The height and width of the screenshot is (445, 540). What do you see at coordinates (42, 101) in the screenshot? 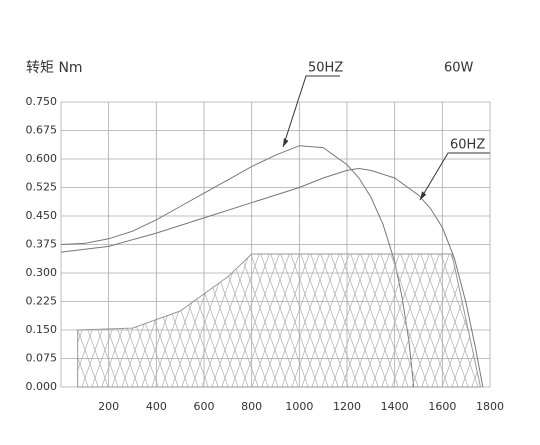
I see `y-tick-label: 0.750` at bounding box center [42, 101].